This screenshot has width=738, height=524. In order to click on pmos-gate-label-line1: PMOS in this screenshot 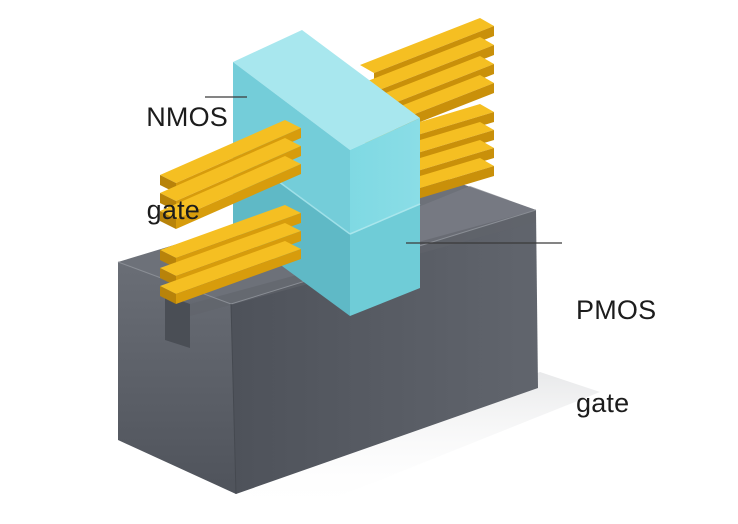, I will do `click(616, 310)`.